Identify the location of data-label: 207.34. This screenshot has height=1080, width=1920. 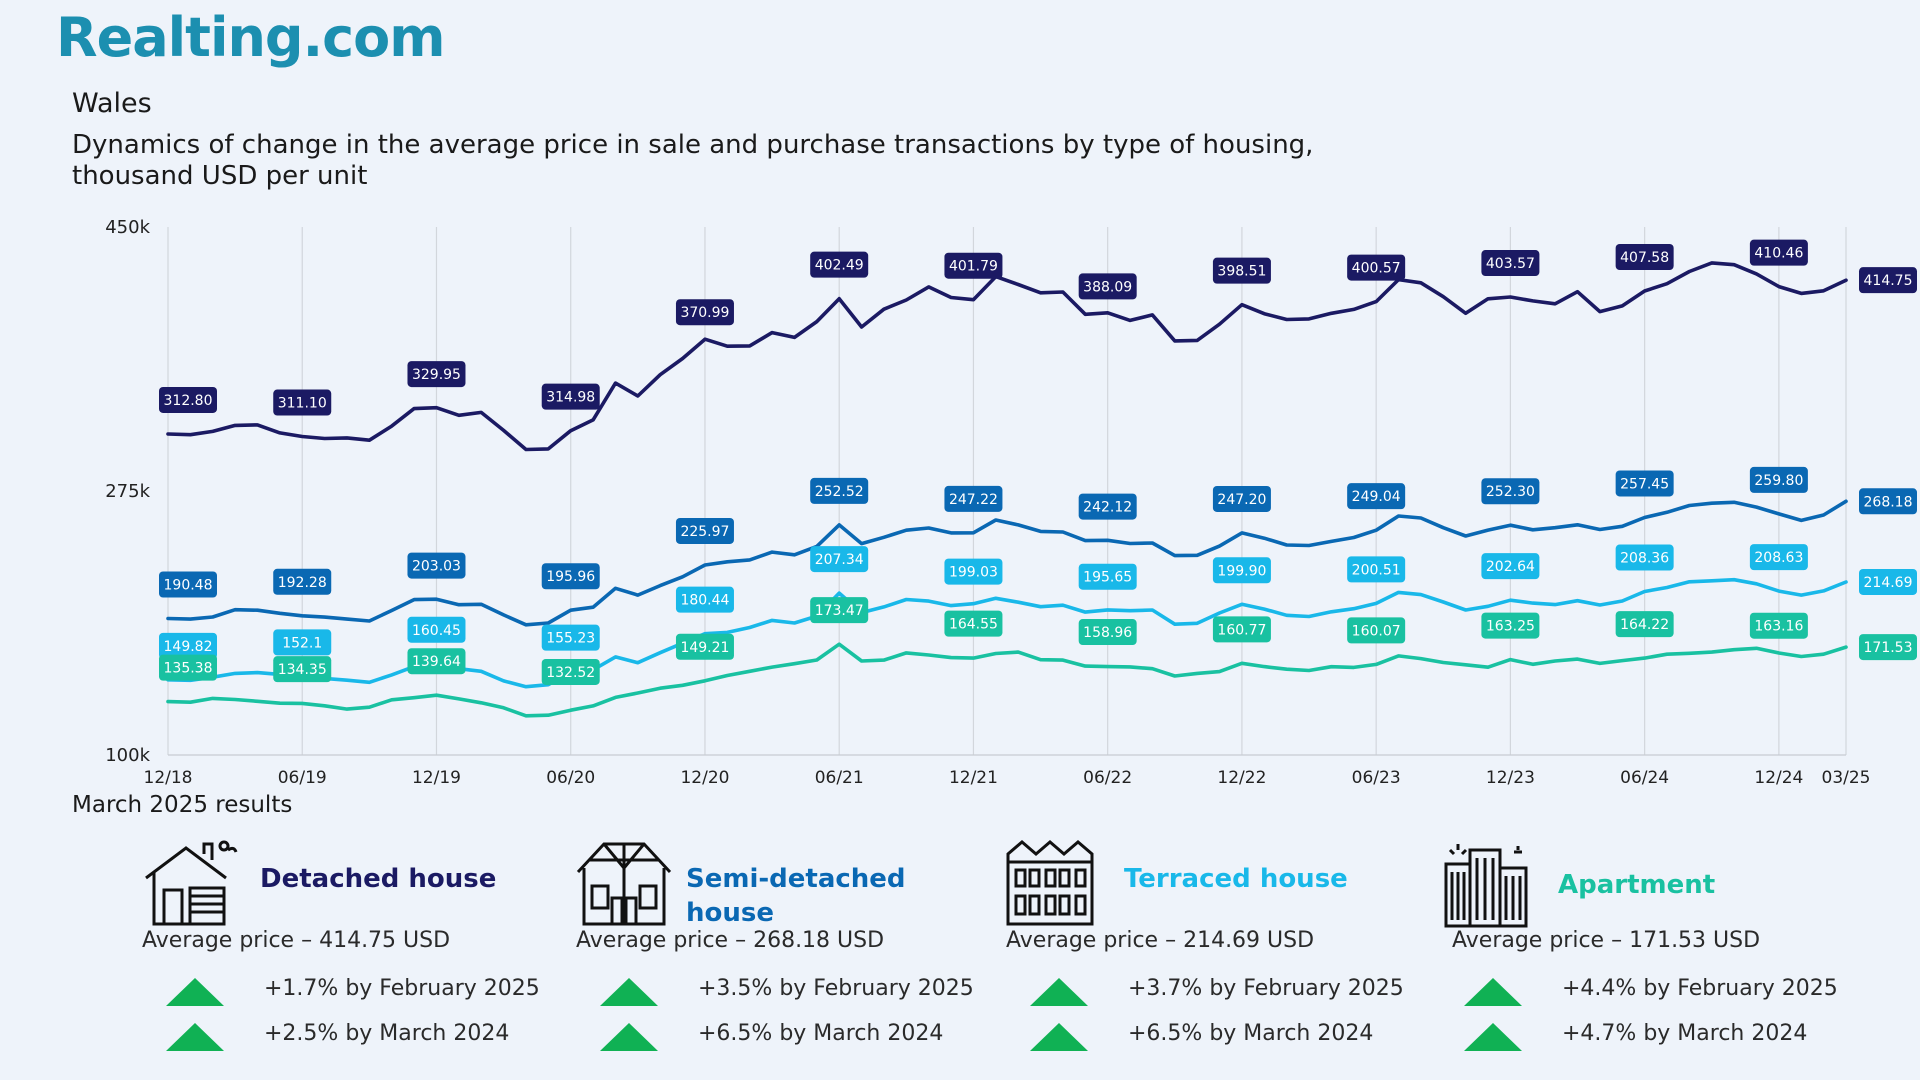
(839, 560).